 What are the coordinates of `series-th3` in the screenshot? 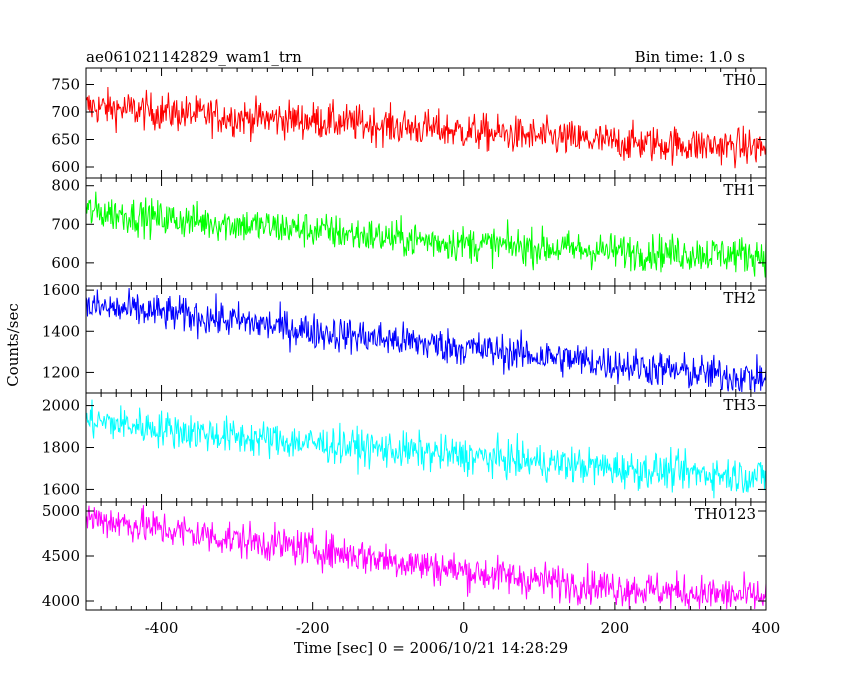 It's located at (426, 449).